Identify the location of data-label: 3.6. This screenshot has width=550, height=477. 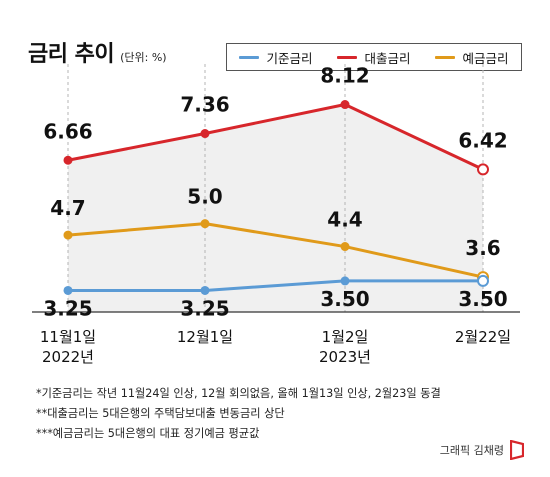
(482, 248).